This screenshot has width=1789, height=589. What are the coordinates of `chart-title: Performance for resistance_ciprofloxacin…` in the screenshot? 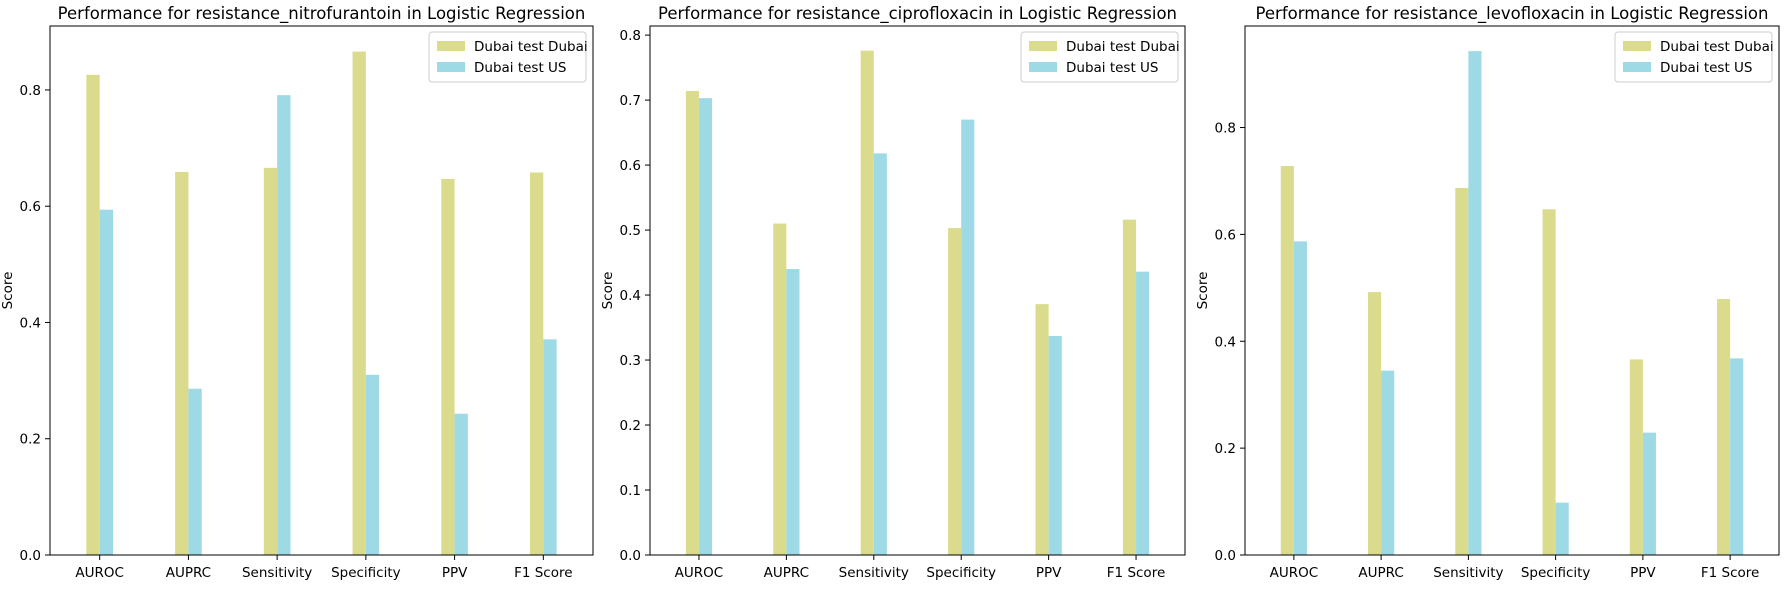 It's located at (917, 14).